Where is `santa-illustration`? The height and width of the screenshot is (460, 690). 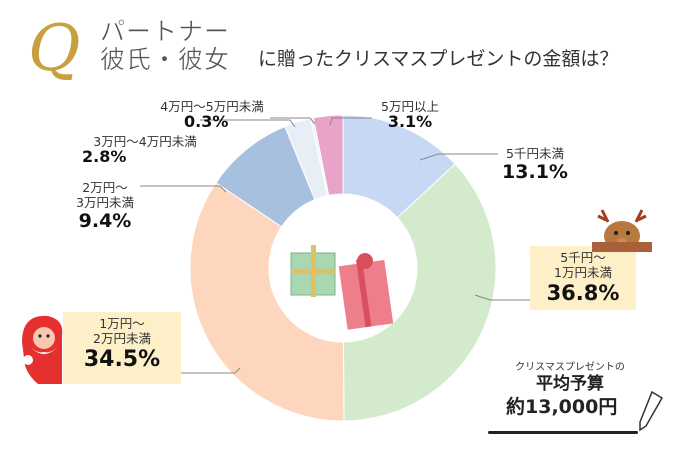 santa-illustration is located at coordinates (42, 349).